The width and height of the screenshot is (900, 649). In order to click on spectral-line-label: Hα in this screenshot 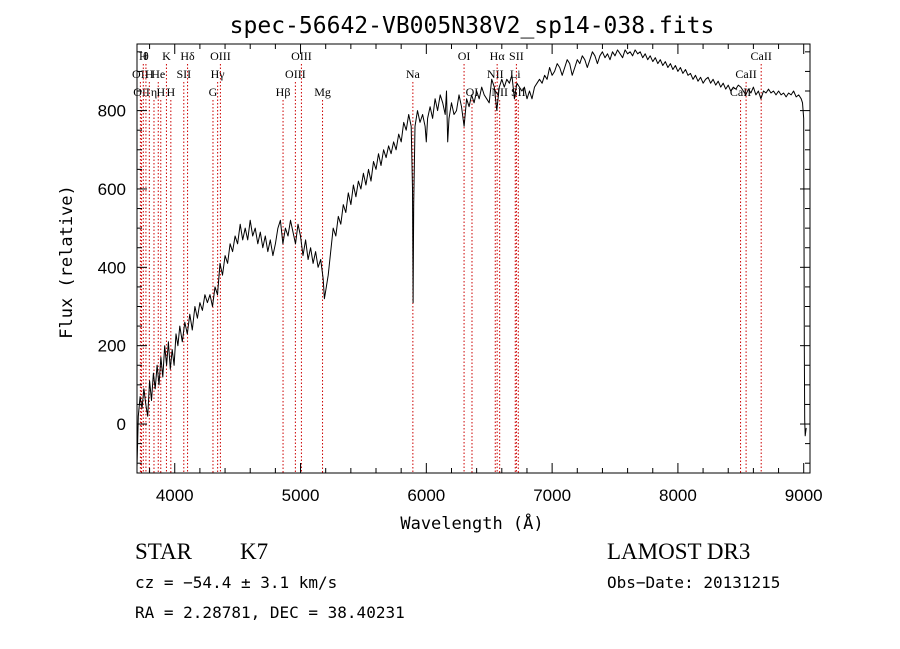, I will do `click(498, 56)`.